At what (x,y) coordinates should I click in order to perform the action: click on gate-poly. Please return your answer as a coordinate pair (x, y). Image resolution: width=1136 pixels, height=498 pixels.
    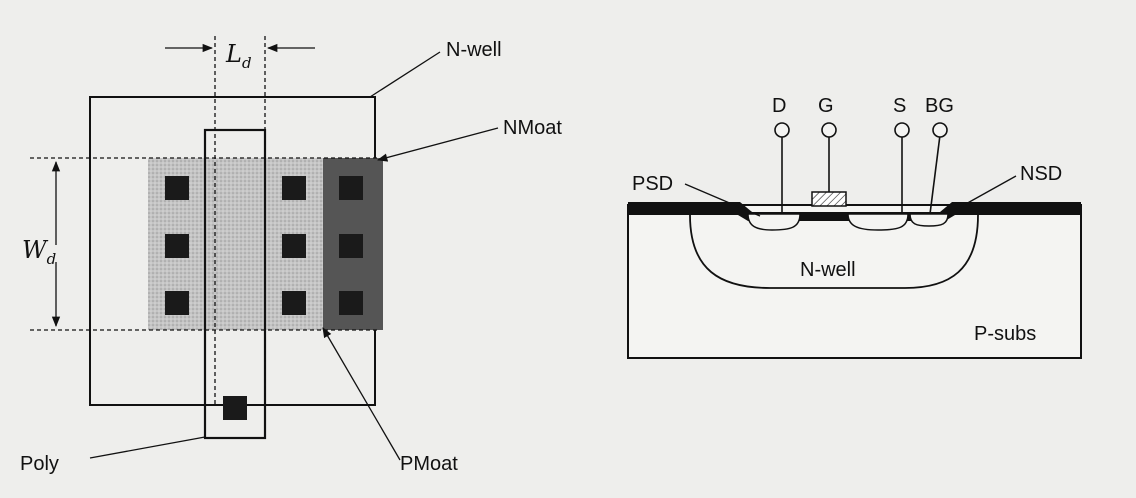
    Looking at the image, I should click on (829, 199).